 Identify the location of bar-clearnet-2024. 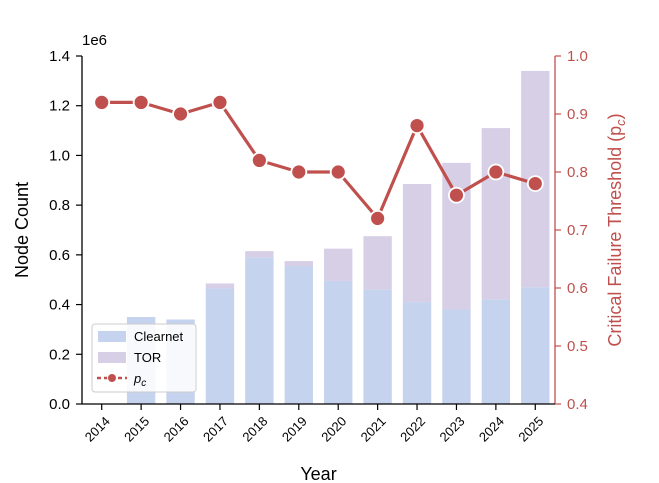
(496, 351).